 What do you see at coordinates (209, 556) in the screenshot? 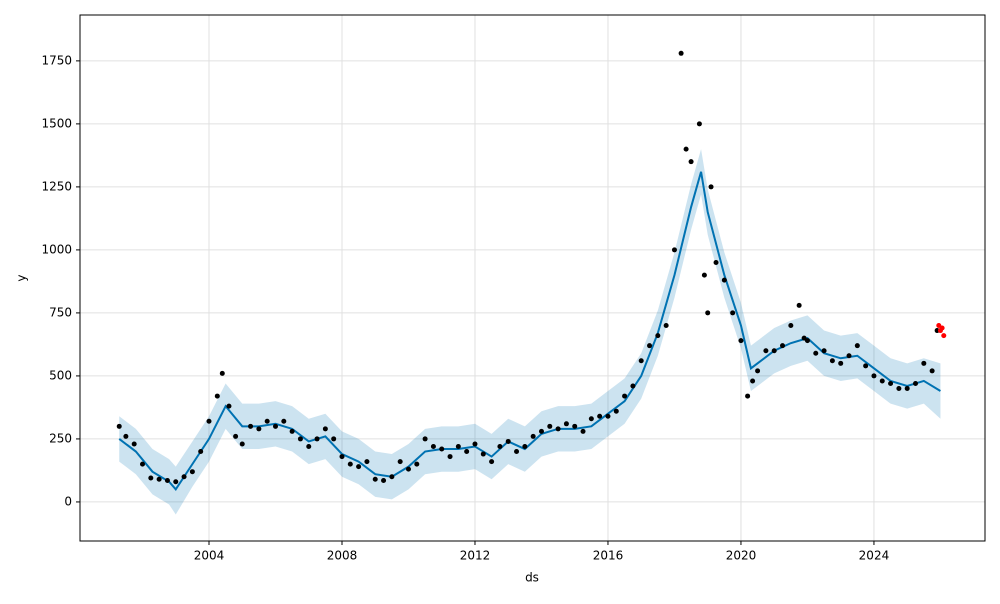
I see `x-tick-label: 2004` at bounding box center [209, 556].